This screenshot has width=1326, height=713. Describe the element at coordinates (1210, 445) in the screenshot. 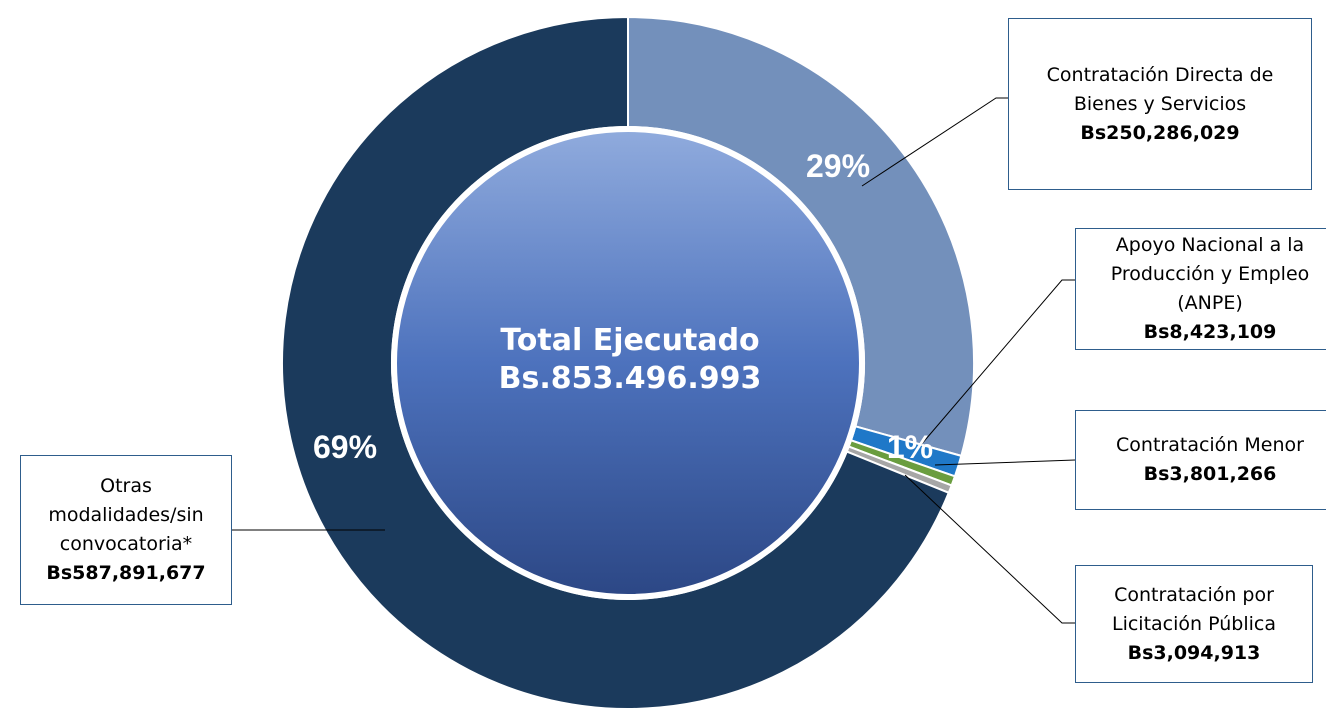

I see `category-label: Contratación Menor` at that location.